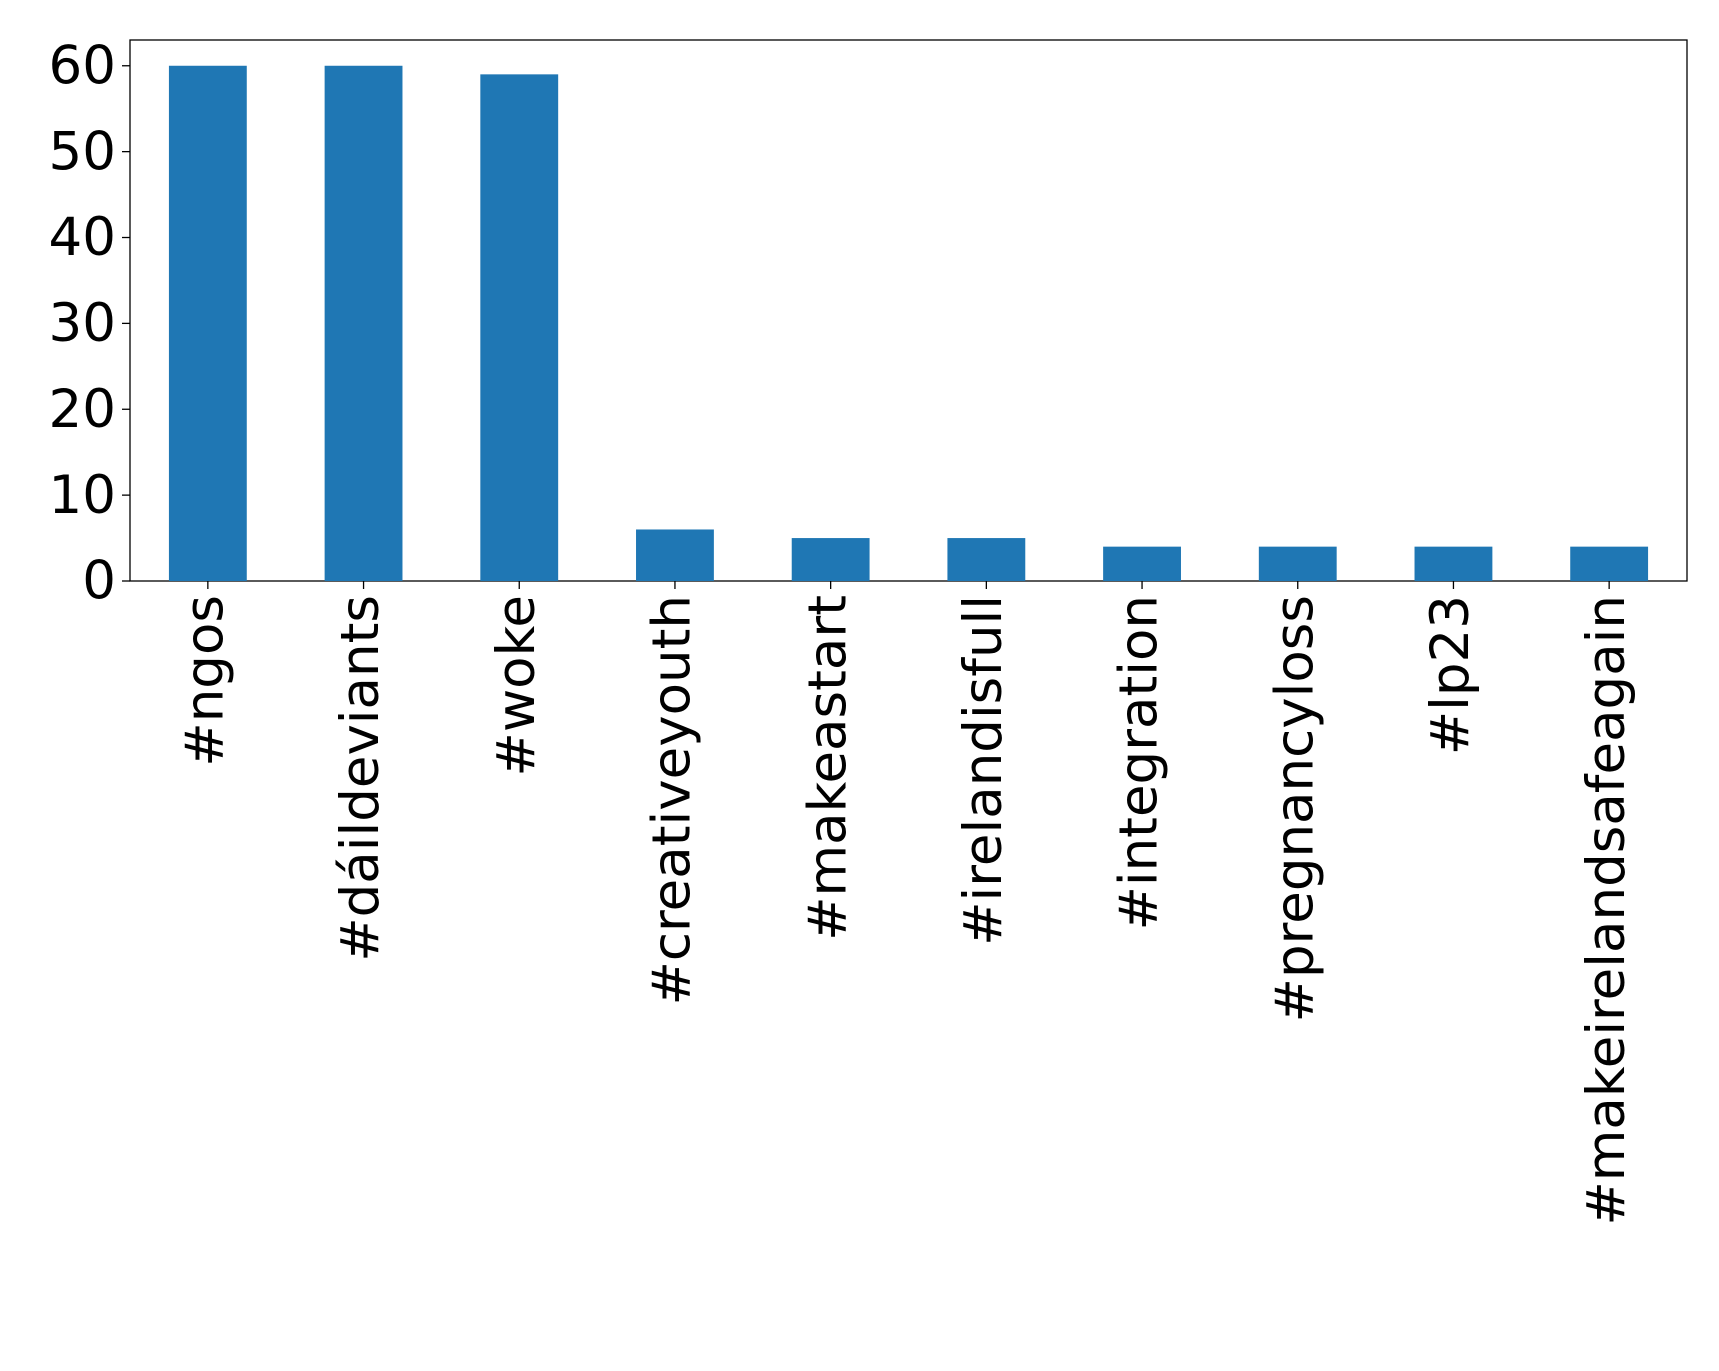 This screenshot has height=1371, width=1719. I want to click on x-tick-label: #woke, so click(516, 686).